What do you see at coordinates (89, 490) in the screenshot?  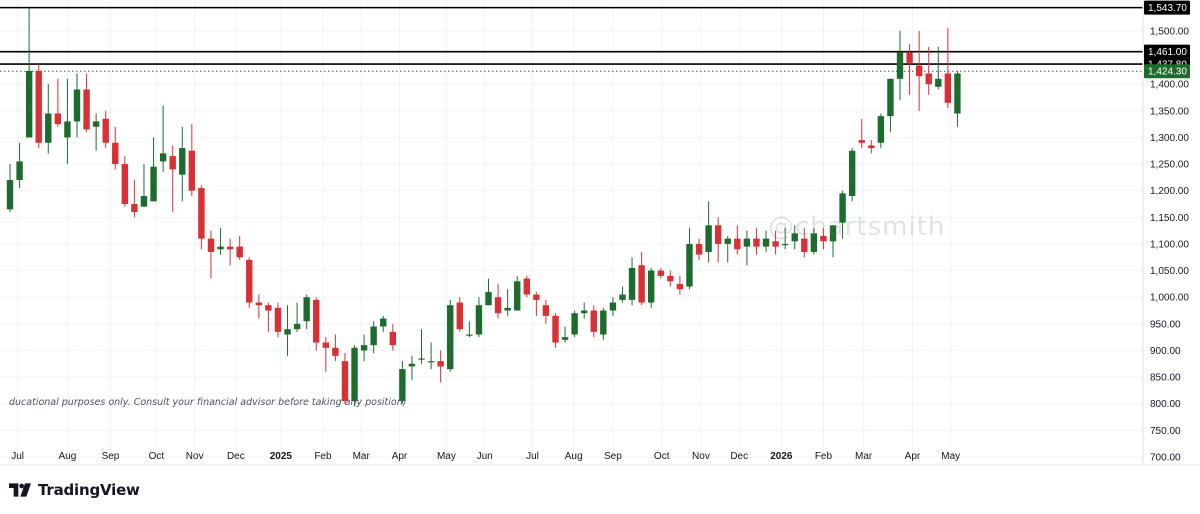 I see `brand-name: TradingView` at bounding box center [89, 490].